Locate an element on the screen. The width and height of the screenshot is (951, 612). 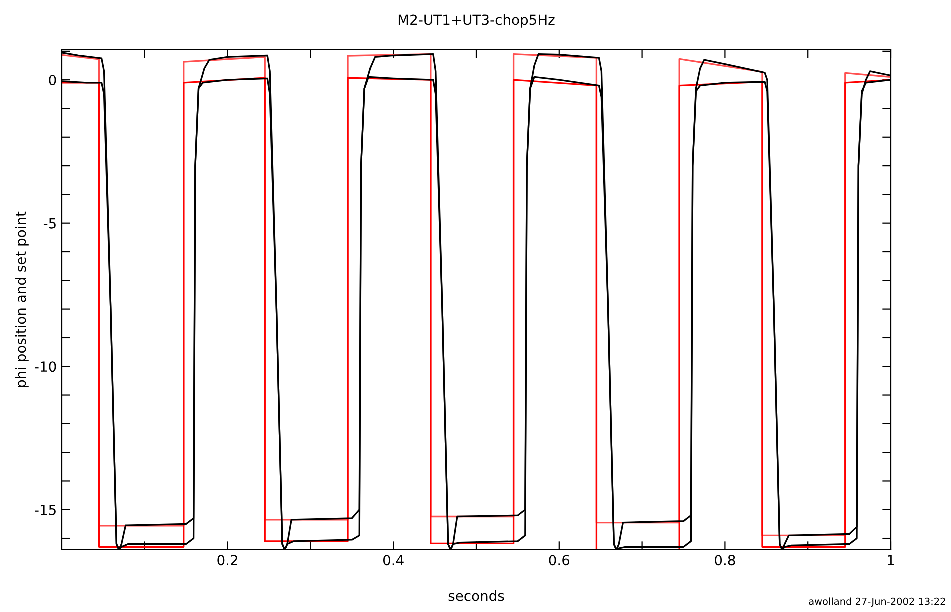
chart-title: M2-UT1+UT3-chop5Hz is located at coordinates (476, 21).